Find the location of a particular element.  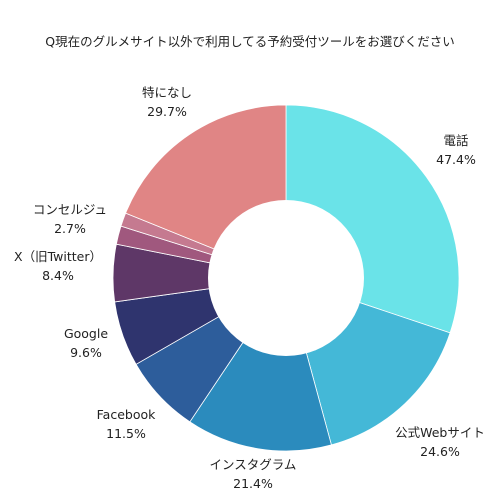

slice-label-2: インスタグラム 21.4% is located at coordinates (253, 474).